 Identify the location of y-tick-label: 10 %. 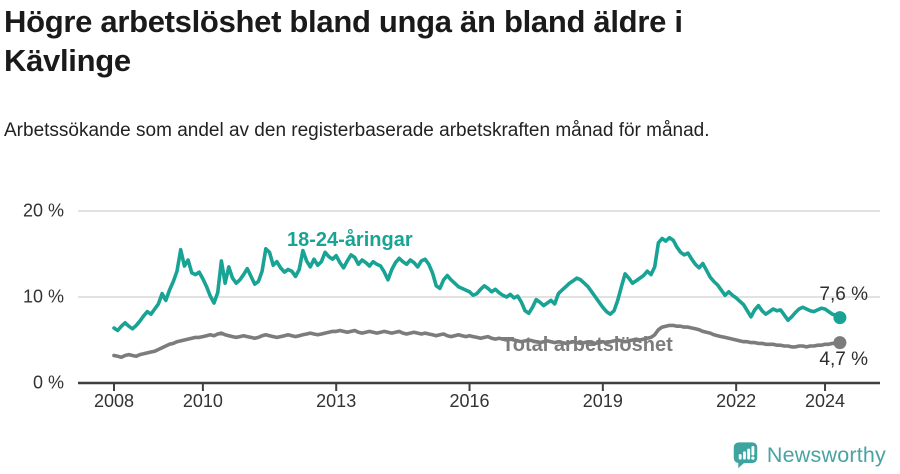
(43, 296).